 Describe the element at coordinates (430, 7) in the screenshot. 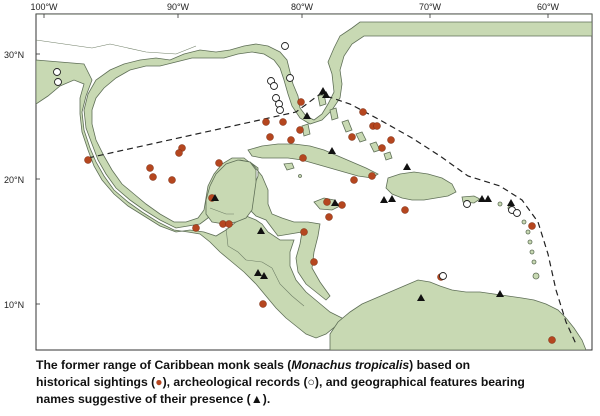

I see `lon-label: 70°W` at that location.